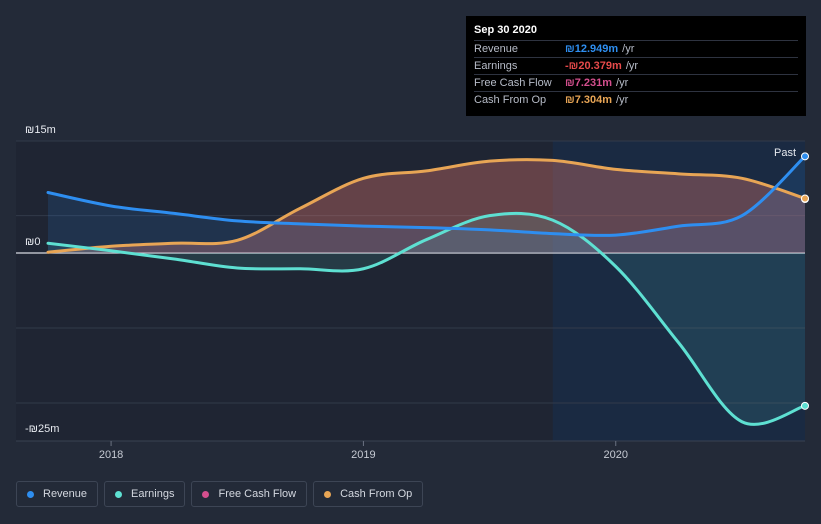  Describe the element at coordinates (589, 83) in the screenshot. I see `tooltip-row-value: ₪7.231m` at that location.